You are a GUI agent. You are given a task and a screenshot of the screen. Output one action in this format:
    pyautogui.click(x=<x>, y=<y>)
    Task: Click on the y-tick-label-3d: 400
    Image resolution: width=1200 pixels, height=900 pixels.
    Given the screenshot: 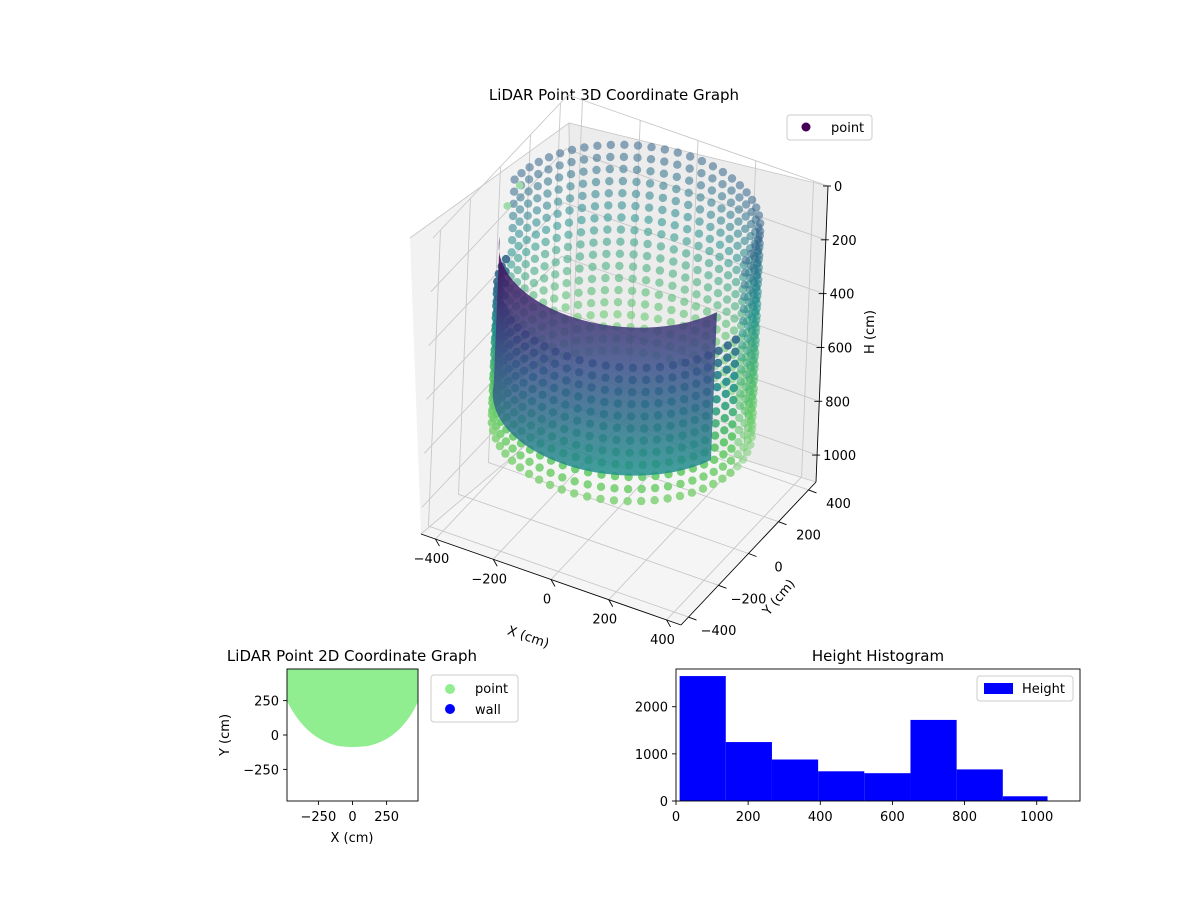 What is the action you would take?
    pyautogui.click(x=838, y=504)
    